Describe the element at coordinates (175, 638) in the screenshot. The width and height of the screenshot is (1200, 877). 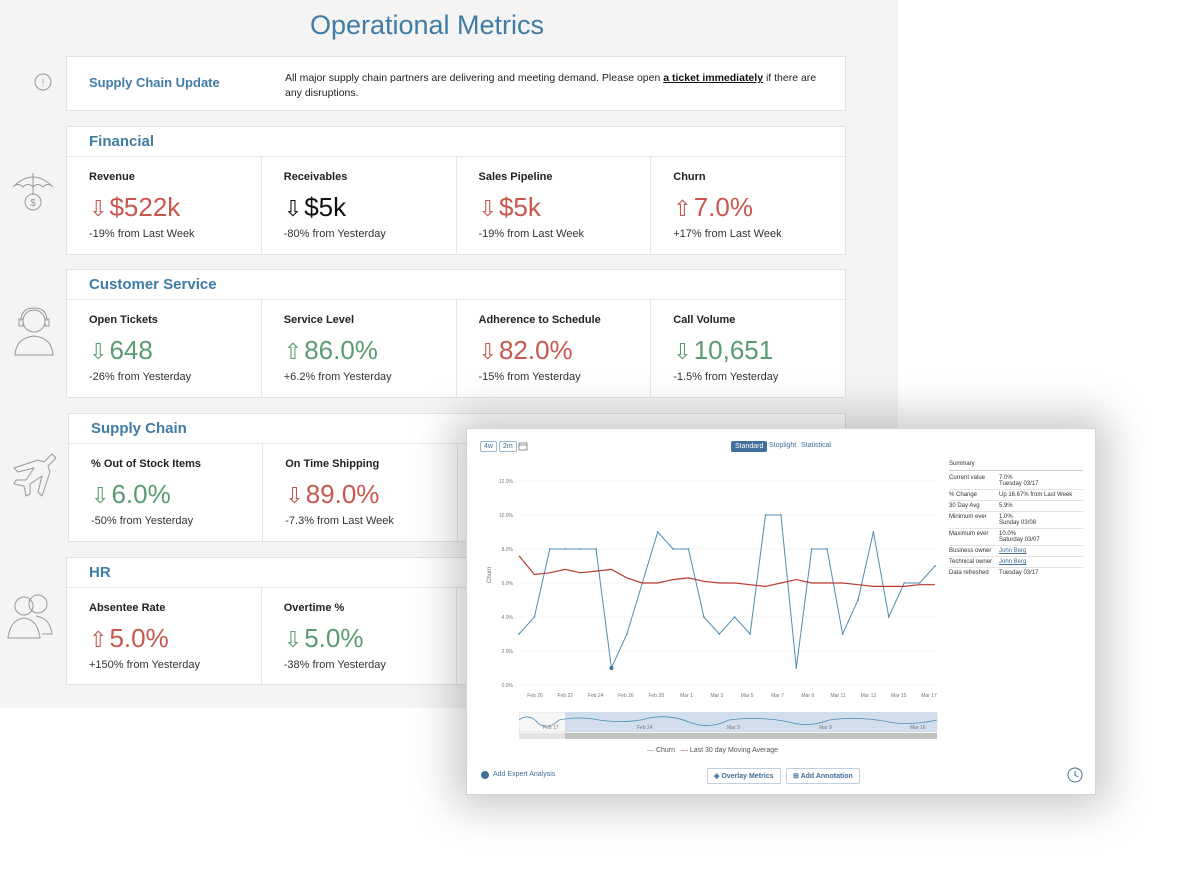
I see `metric-value: ⇧5.0%` at that location.